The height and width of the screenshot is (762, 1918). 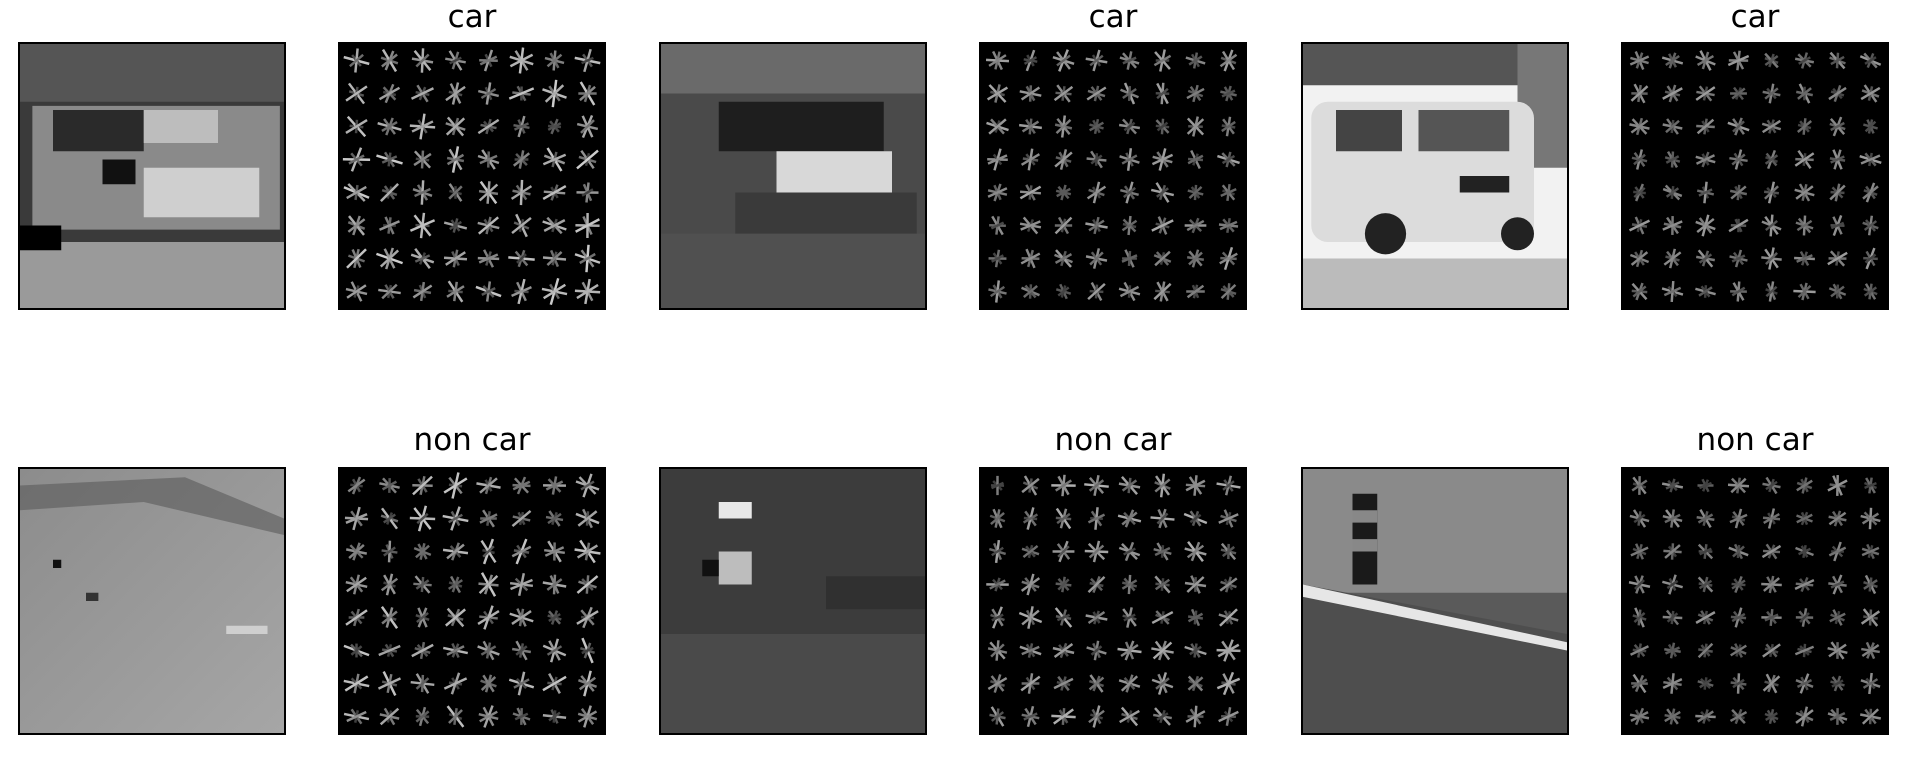 What do you see at coordinates (1755, 440) in the screenshot?
I see `panel-title-noncar-3: non car` at bounding box center [1755, 440].